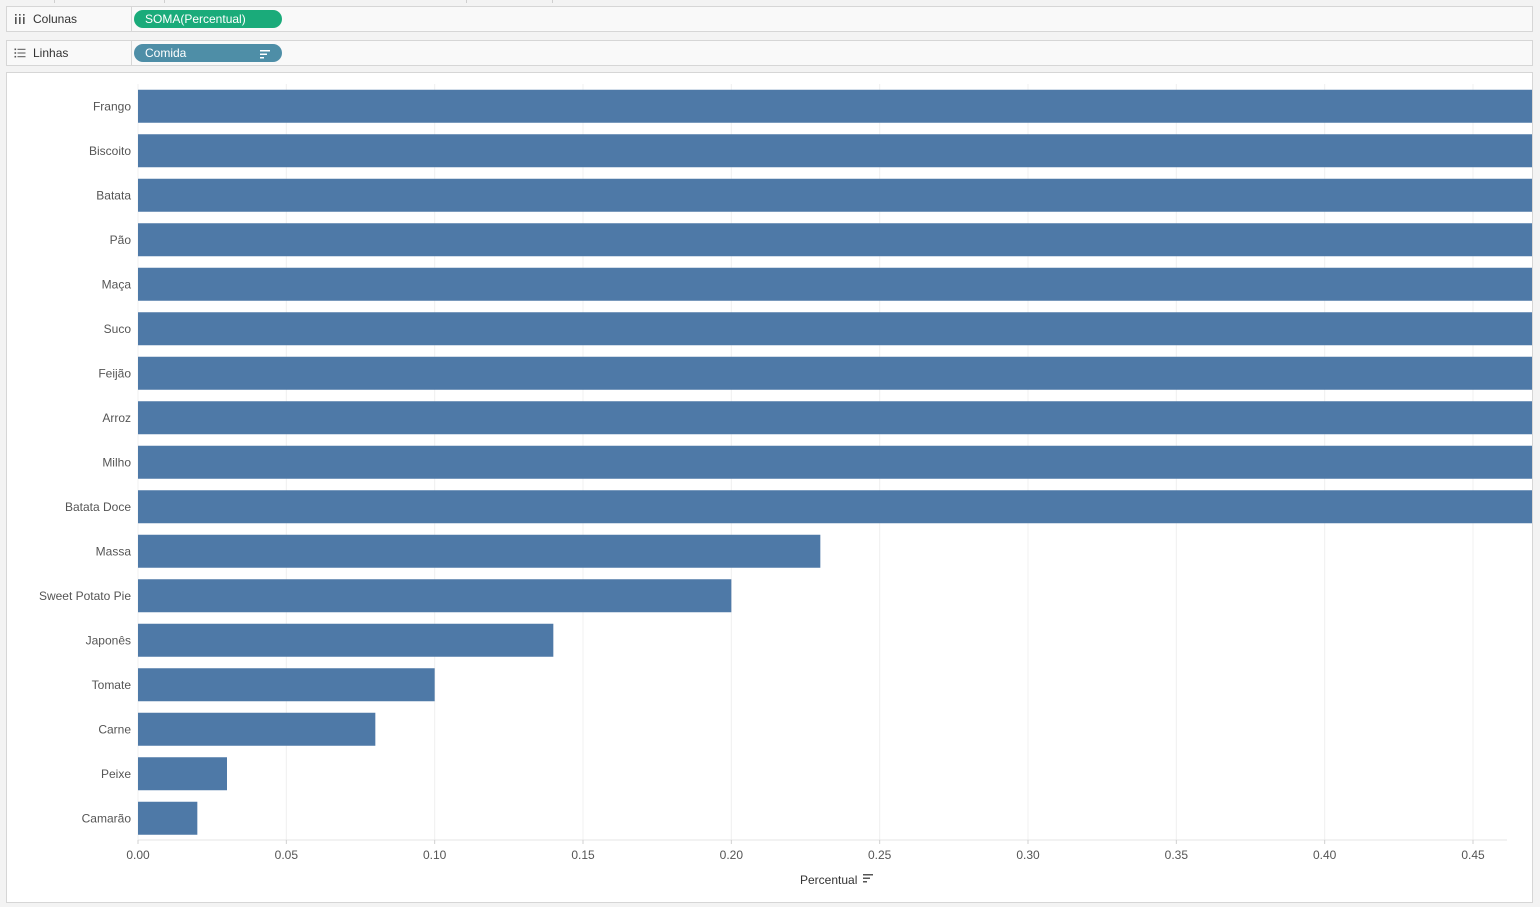 Image resolution: width=1540 pixels, height=907 pixels. I want to click on columns-icon, so click(20, 19).